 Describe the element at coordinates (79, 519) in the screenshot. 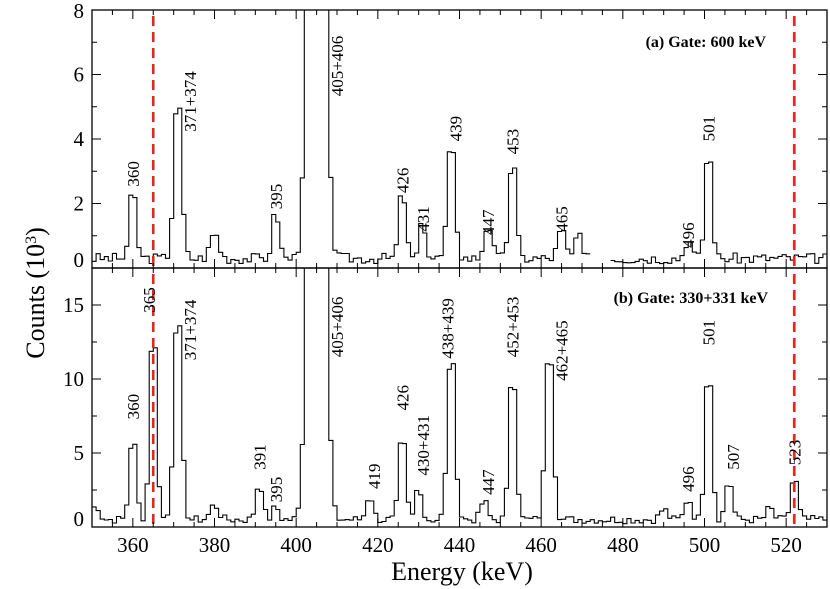

I see `panel-b-y-tick-label: 0` at that location.